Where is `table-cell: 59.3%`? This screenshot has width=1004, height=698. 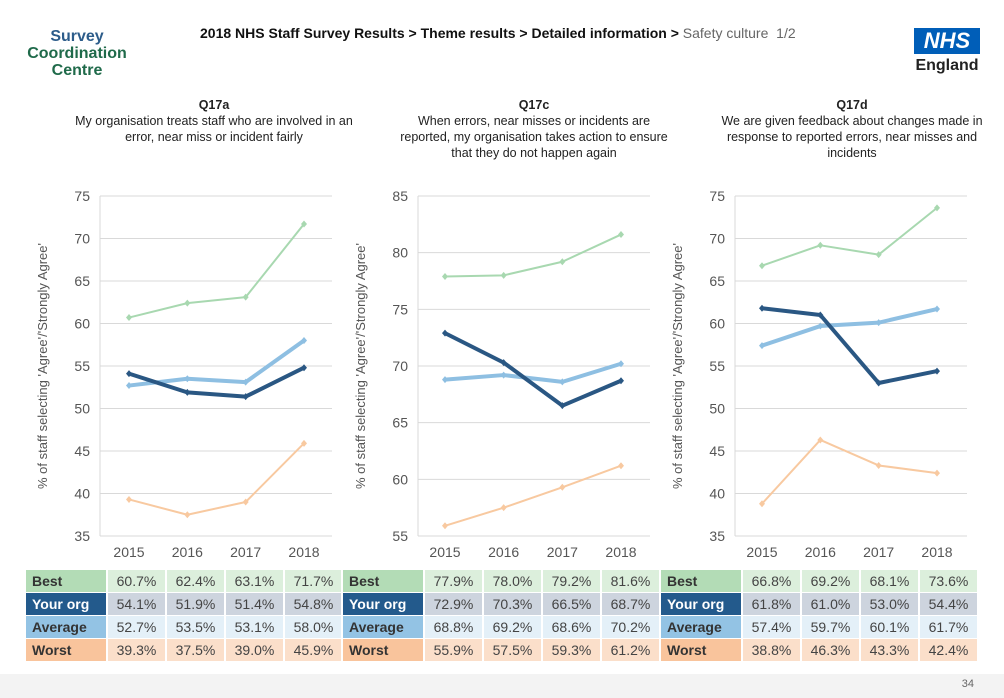 table-cell: 59.3% is located at coordinates (571, 650).